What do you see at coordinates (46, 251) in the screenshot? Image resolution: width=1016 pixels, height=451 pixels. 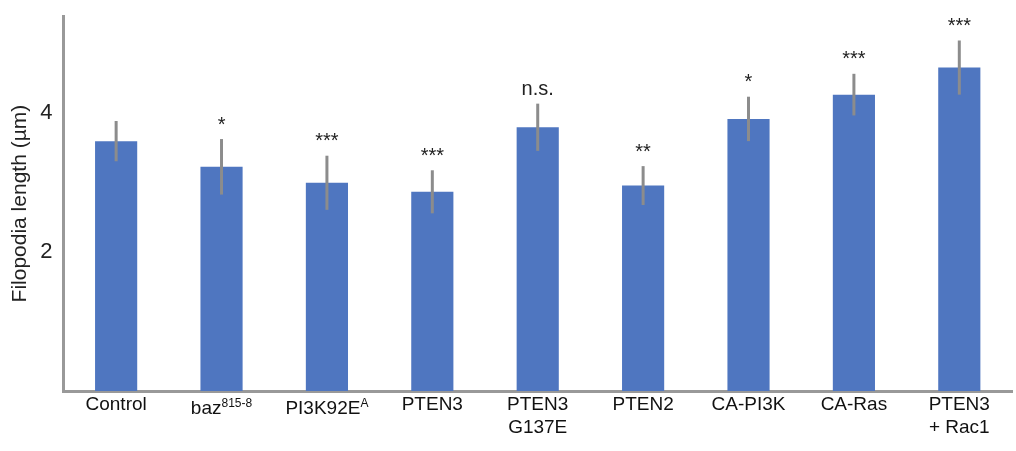 I see `y-tick-label: 2` at bounding box center [46, 251].